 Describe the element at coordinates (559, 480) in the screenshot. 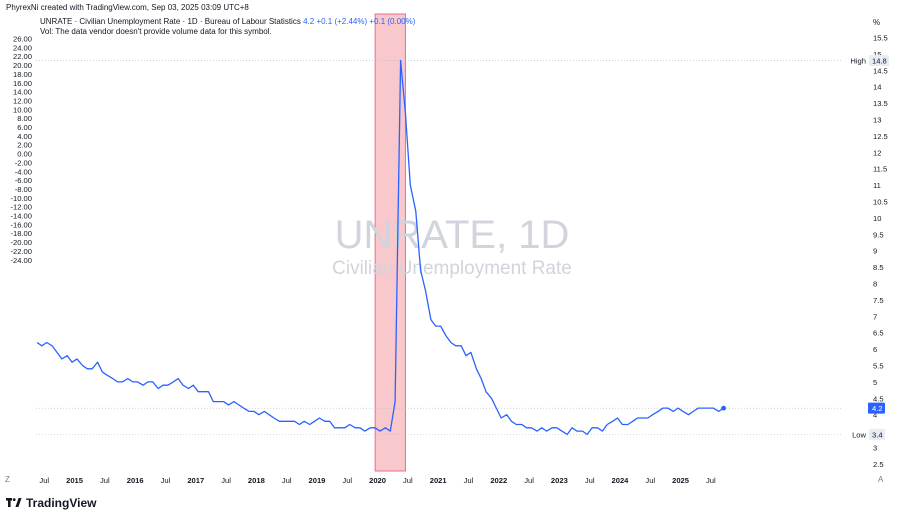

I see `x-axis-tick: 2023` at that location.